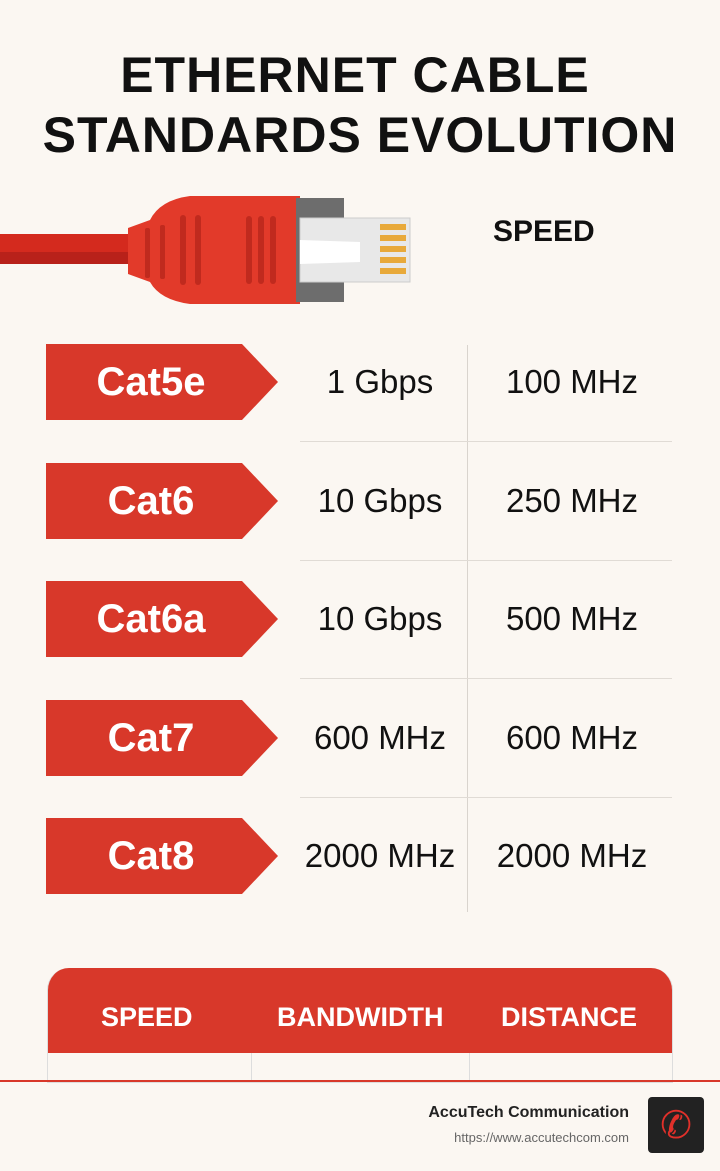 The image size is (720, 1171). Describe the element at coordinates (360, 1017) in the screenshot. I see `header-bandwidth: BANDWIDTH` at that location.